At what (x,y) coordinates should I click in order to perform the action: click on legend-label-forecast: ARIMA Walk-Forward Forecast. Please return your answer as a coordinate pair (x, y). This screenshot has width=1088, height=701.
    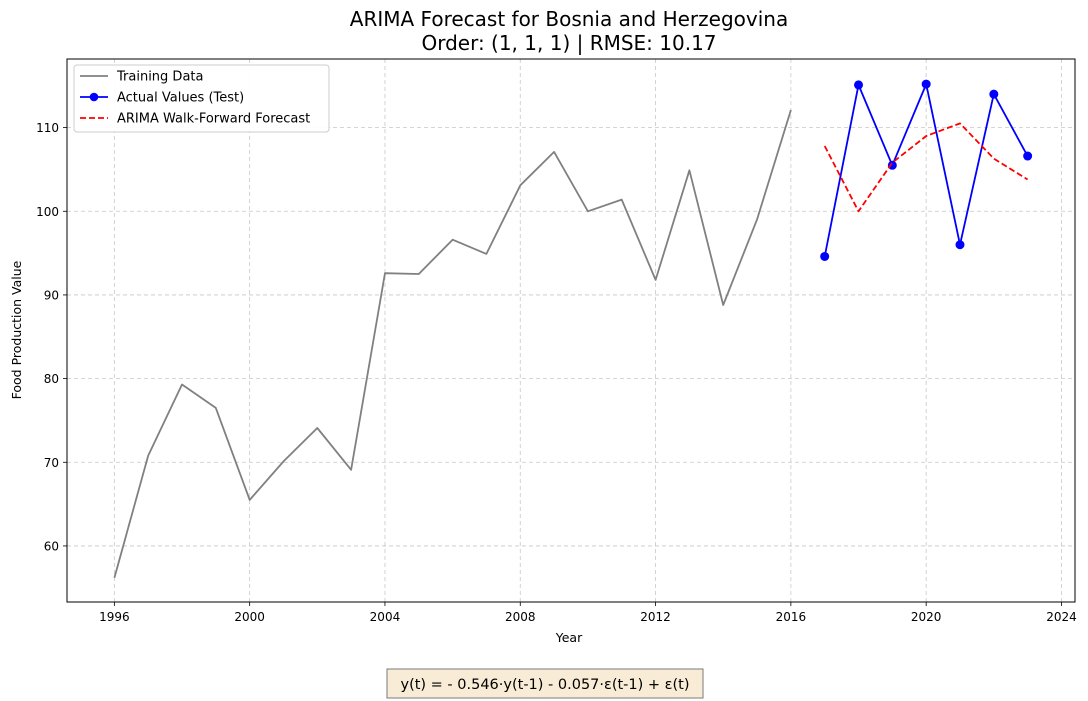
    Looking at the image, I should click on (213, 119).